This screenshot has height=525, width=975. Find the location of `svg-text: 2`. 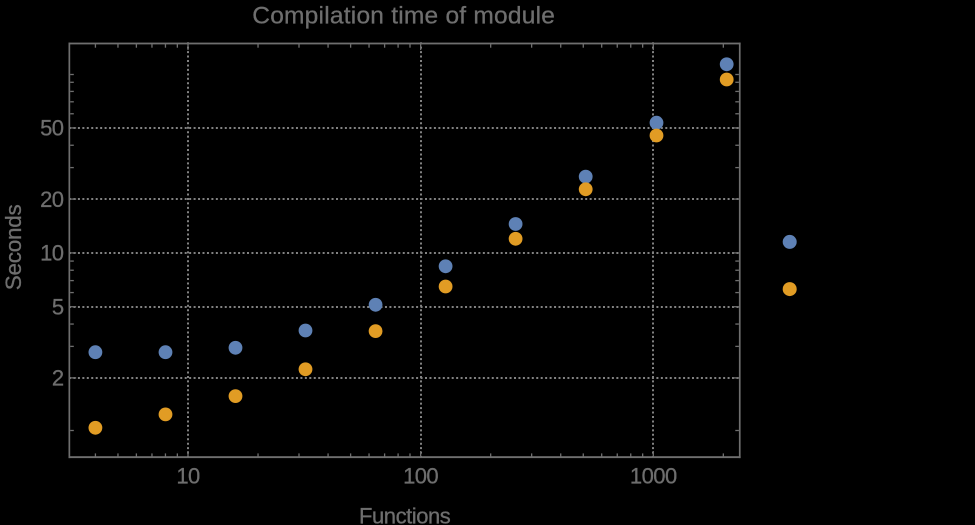

svg-text: 2 is located at coordinates (58, 378).